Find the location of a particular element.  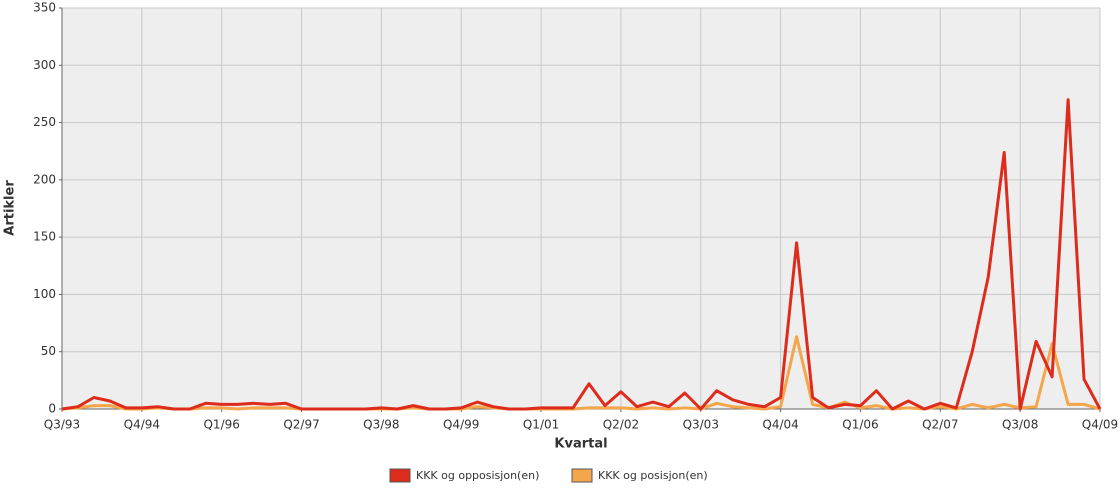

x-tick-label: Q2/97 is located at coordinates (301, 425).